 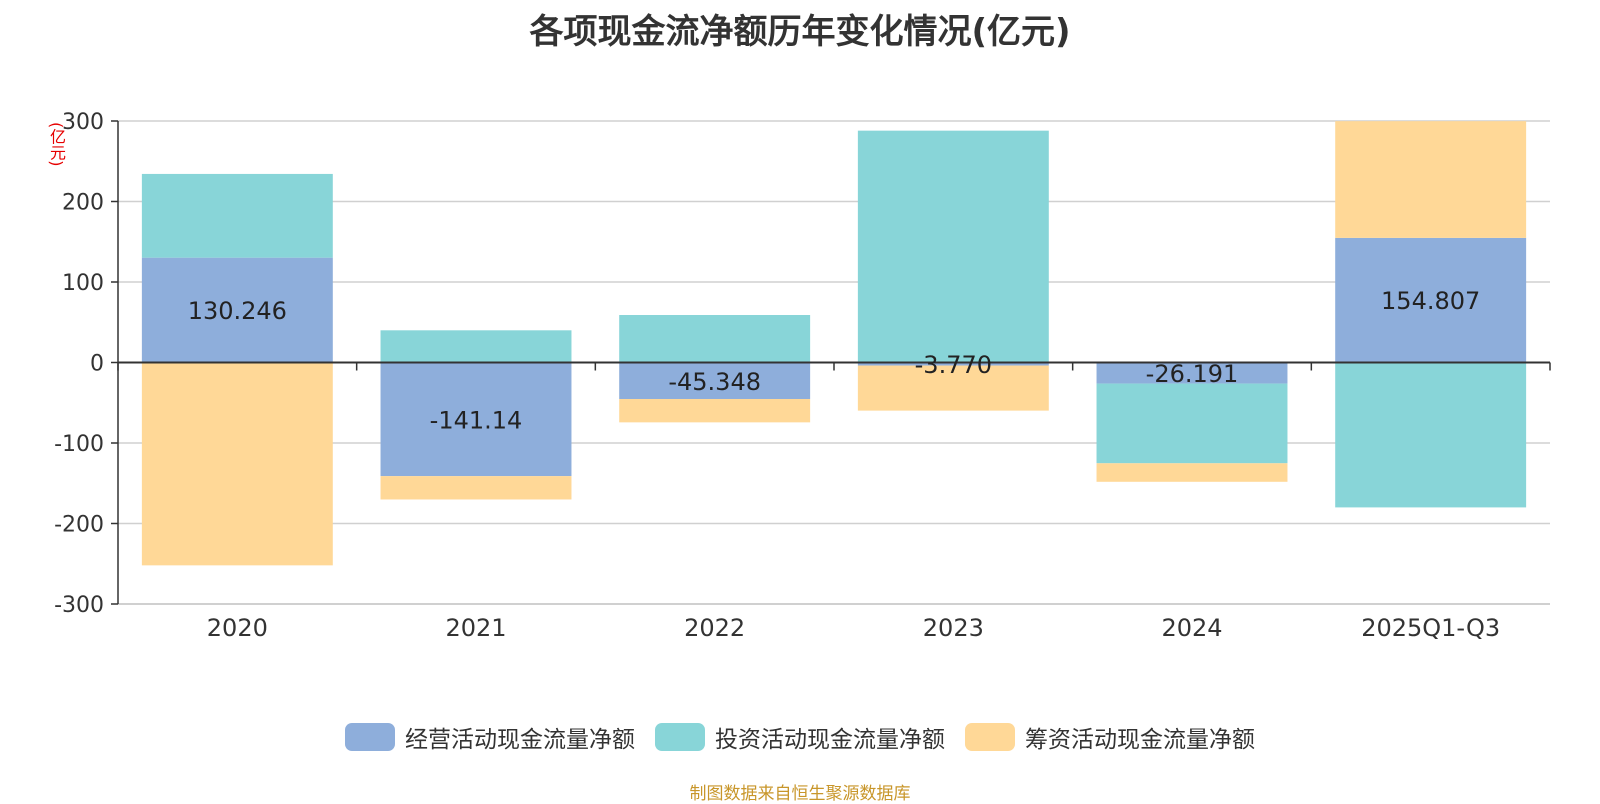 I want to click on y-tick-label: -300, so click(x=79, y=605).